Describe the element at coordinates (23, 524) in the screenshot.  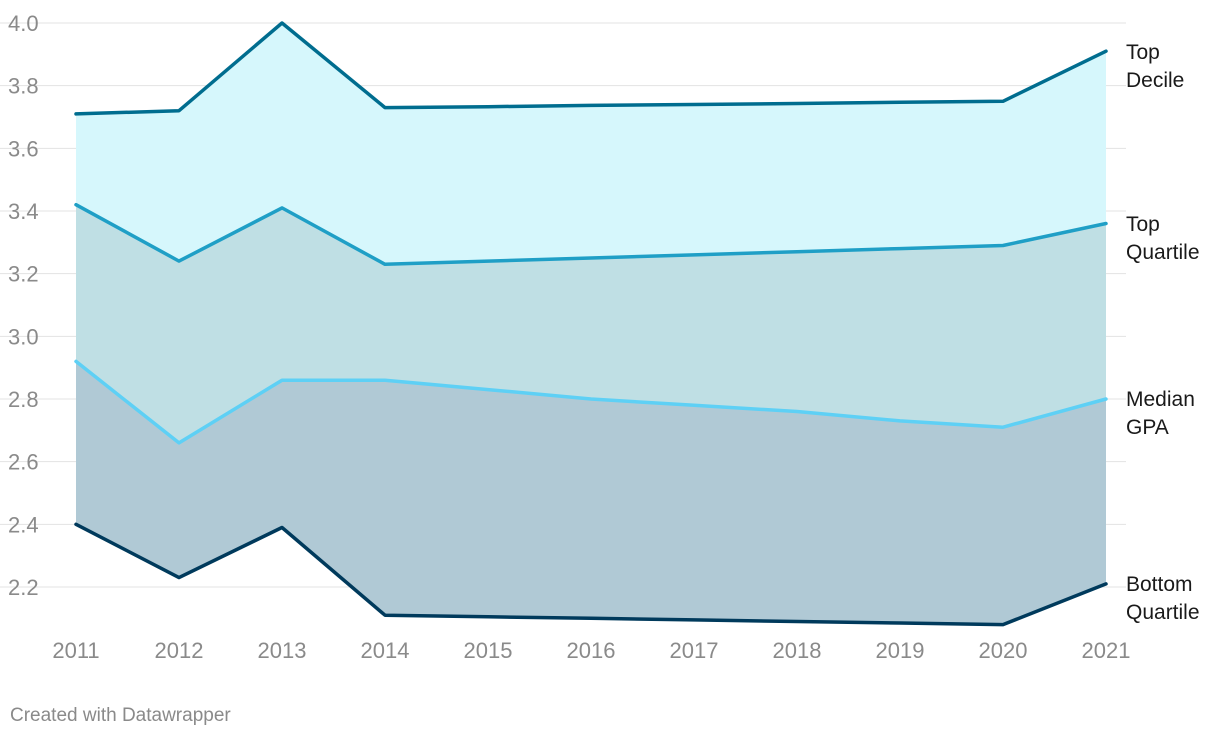
I see `y-tick-label: 2.4` at that location.